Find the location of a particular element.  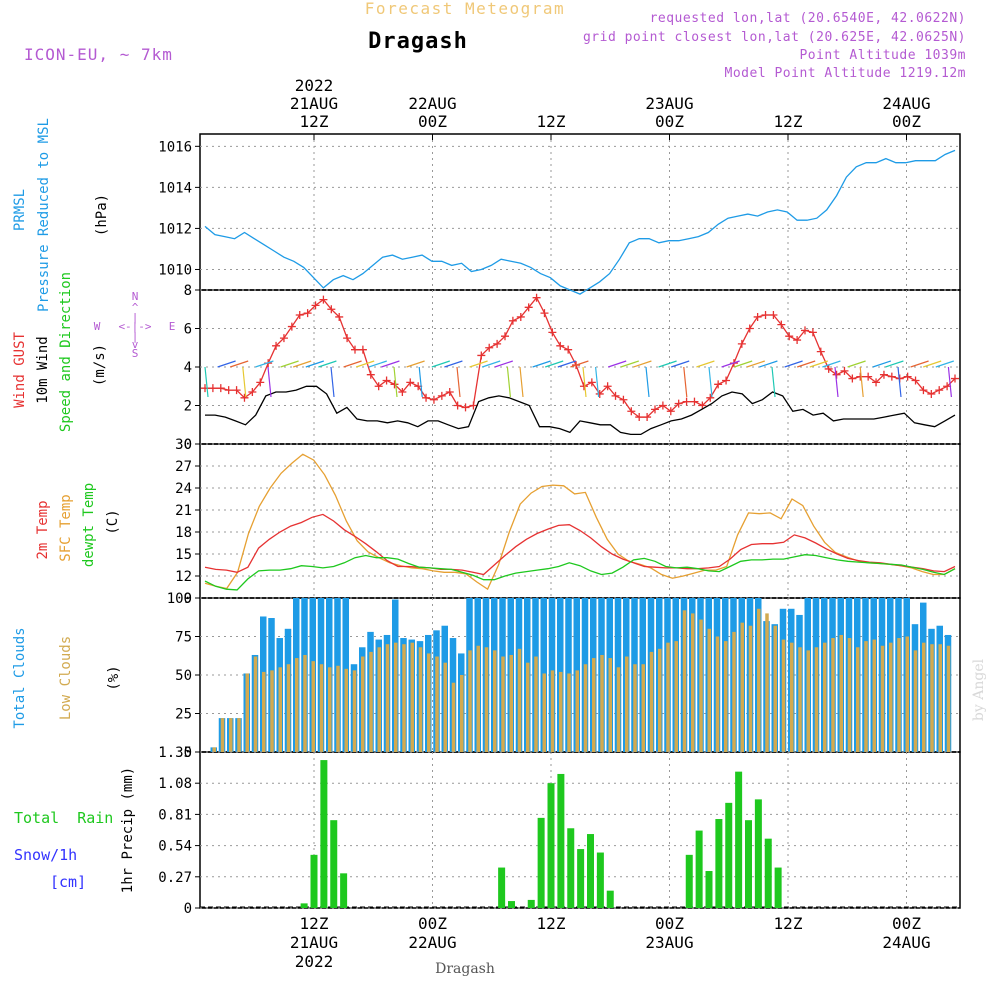

y-tick-label-2: 24 is located at coordinates (183, 489).